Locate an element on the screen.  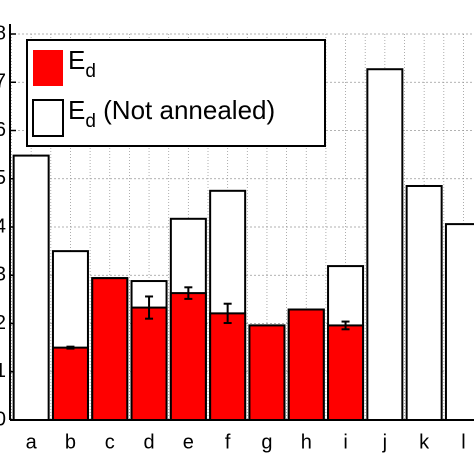
x-tick-label: i is located at coordinates (345, 442).